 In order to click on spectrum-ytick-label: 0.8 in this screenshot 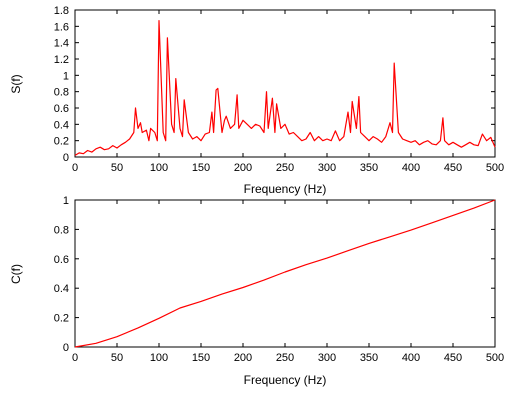, I will do `click(61, 93)`.